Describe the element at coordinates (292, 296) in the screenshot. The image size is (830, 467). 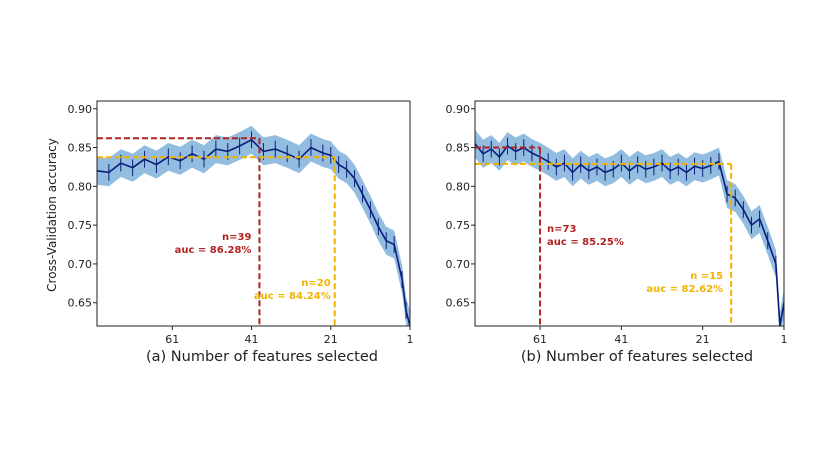
I see `annotation-auc: auc = 84.24%` at that location.